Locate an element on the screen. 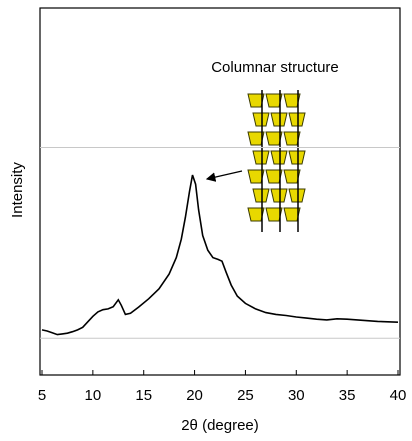 Image resolution: width=412 pixels, height=441 pixels. x-axis-label: 2θ (degree) is located at coordinates (220, 425).